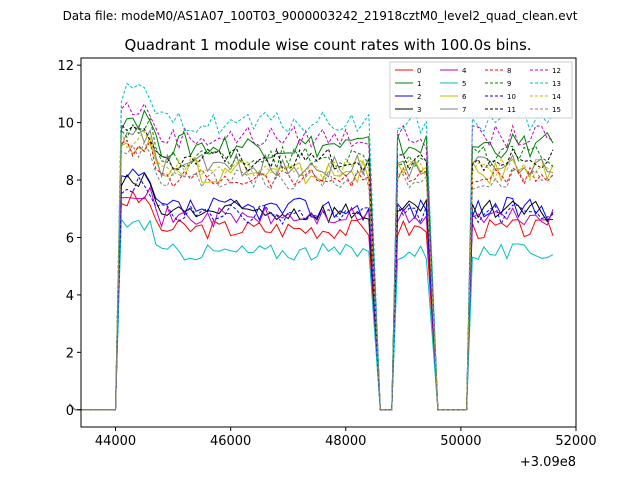 This screenshot has width=640, height=480. What do you see at coordinates (419, 110) in the screenshot?
I see `legend-label: 3` at bounding box center [419, 110].